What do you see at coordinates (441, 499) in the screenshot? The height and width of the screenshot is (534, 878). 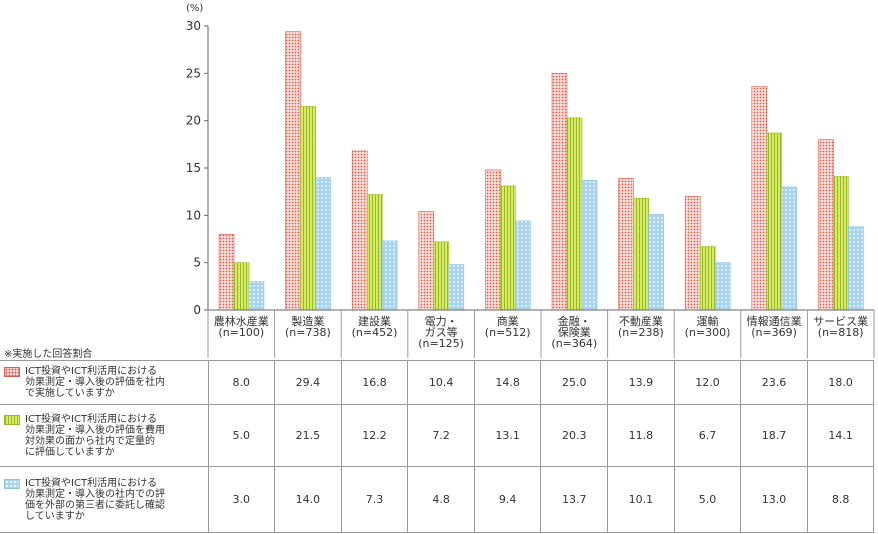 I see `table-cell: 4.8` at bounding box center [441, 499].